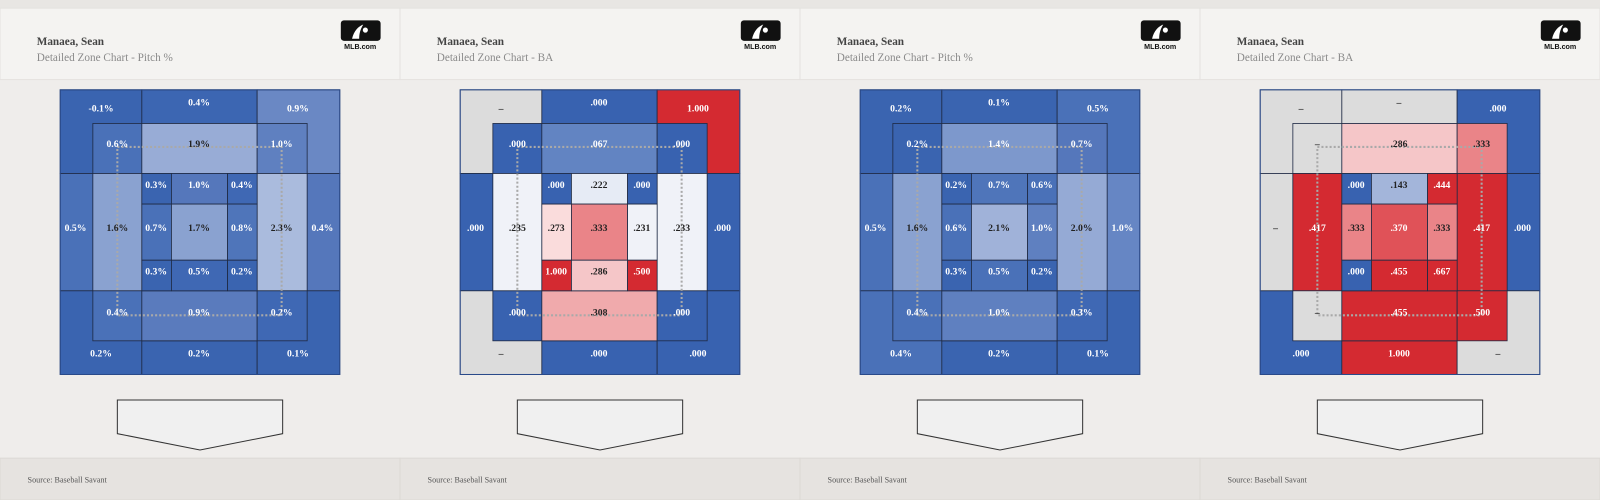 This screenshot has height=500, width=1600. What do you see at coordinates (999, 144) in the screenshot?
I see `cell-label: 1.4%` at bounding box center [999, 144].